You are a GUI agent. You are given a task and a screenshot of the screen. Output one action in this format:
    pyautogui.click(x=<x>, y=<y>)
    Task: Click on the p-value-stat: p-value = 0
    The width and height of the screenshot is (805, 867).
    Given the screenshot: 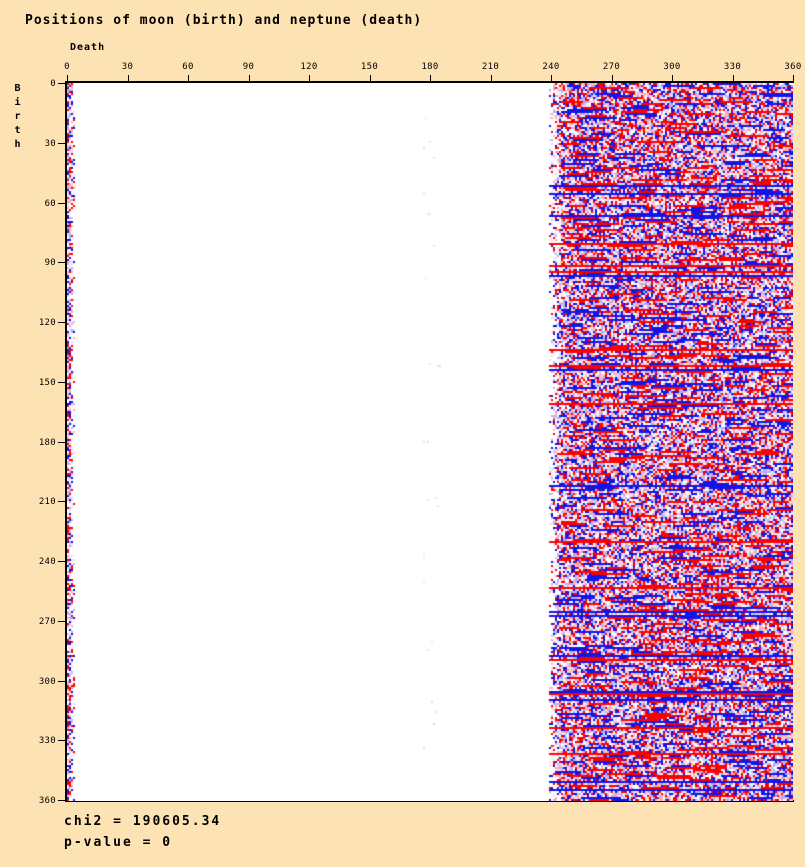 What is the action you would take?
    pyautogui.click(x=118, y=842)
    